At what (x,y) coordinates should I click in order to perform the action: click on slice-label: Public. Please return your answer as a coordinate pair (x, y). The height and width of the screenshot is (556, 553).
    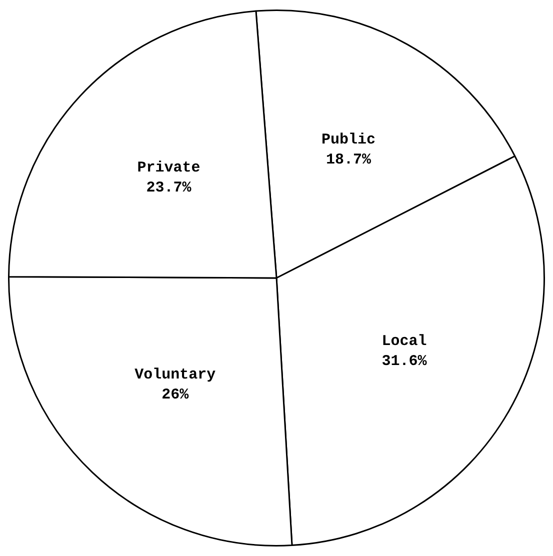
    Looking at the image, I should click on (348, 139).